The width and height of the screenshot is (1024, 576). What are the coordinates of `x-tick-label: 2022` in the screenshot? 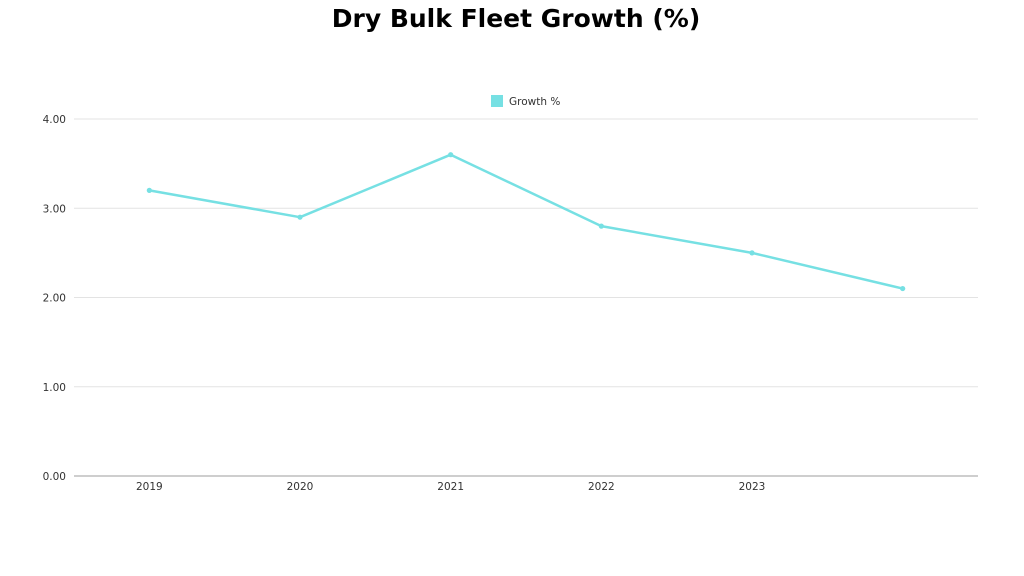 It's located at (601, 487).